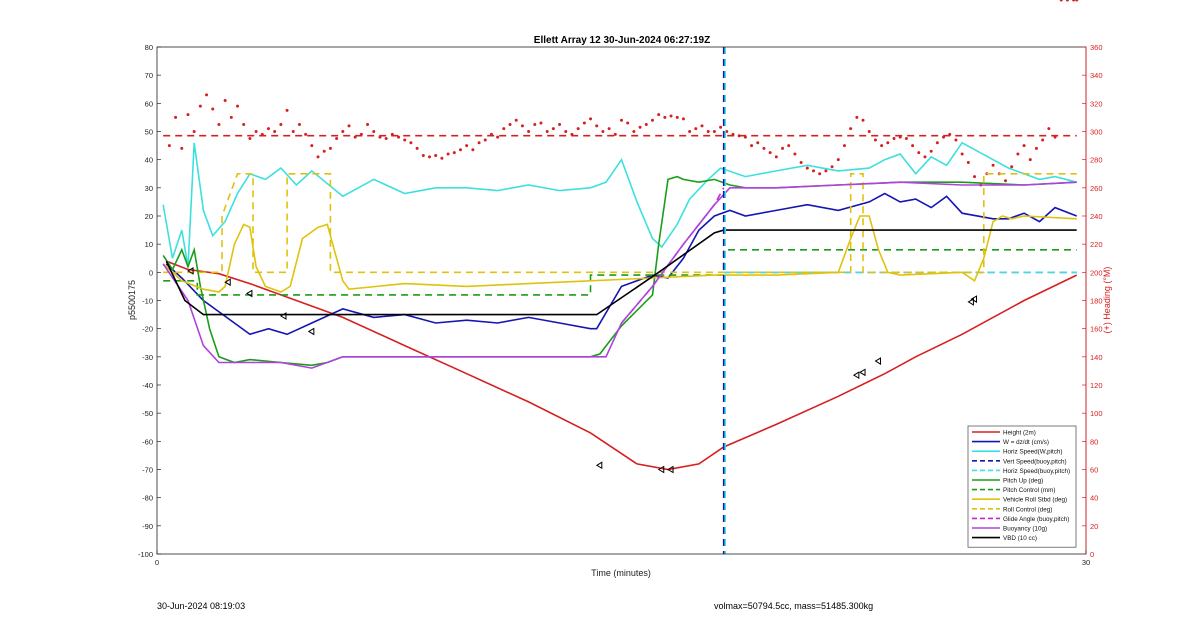 The height and width of the screenshot is (622, 1200). What do you see at coordinates (622, 40) in the screenshot?
I see `chart-title: Ellett Array 12 30-Jun-2024 06:27:19Z` at bounding box center [622, 40].